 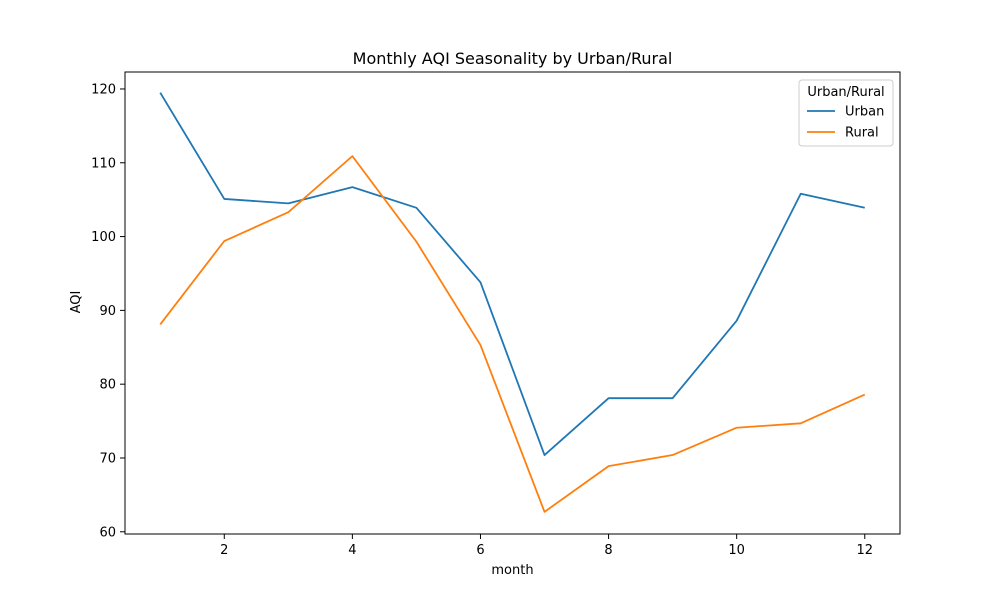 I want to click on legend-title: Urban/Rural, so click(x=845, y=92).